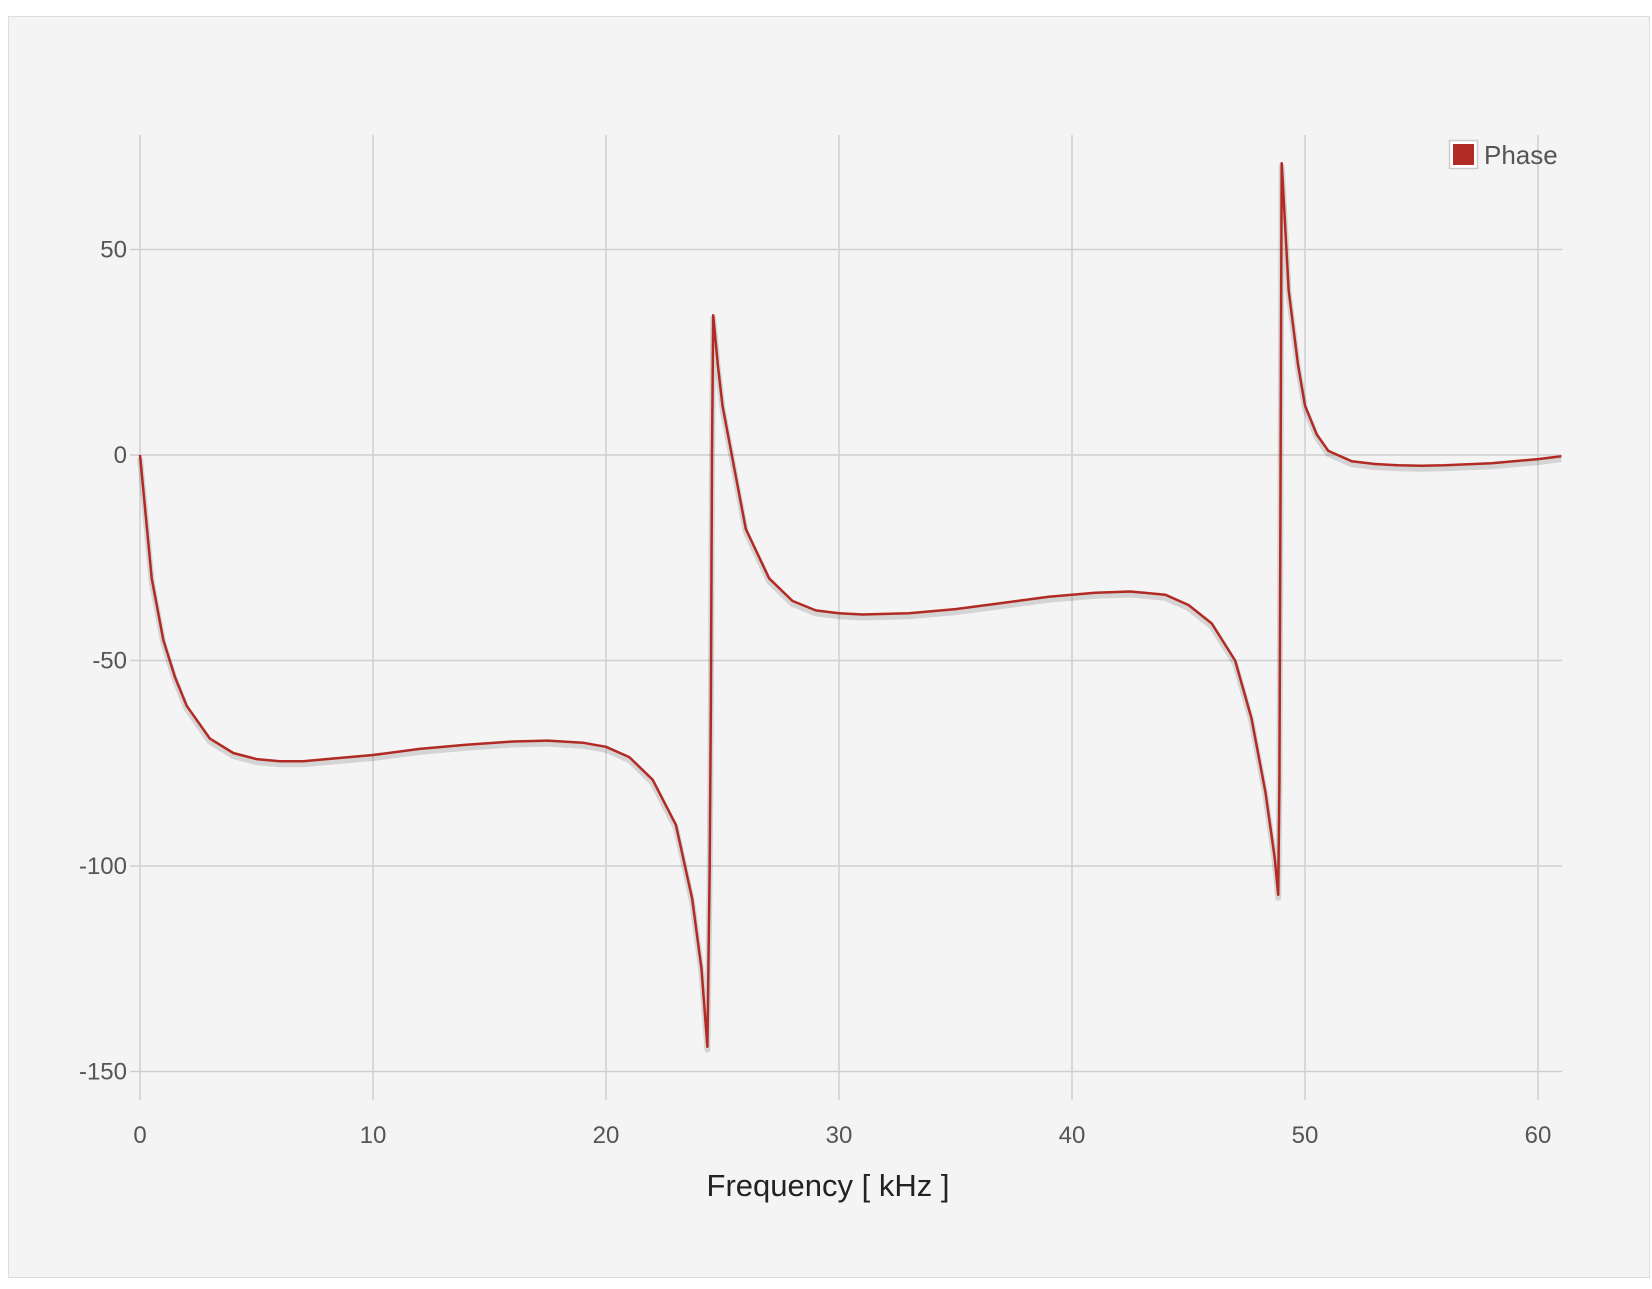 This screenshot has width=1652, height=1289. I want to click on x-tick-label: 30, so click(839, 1135).